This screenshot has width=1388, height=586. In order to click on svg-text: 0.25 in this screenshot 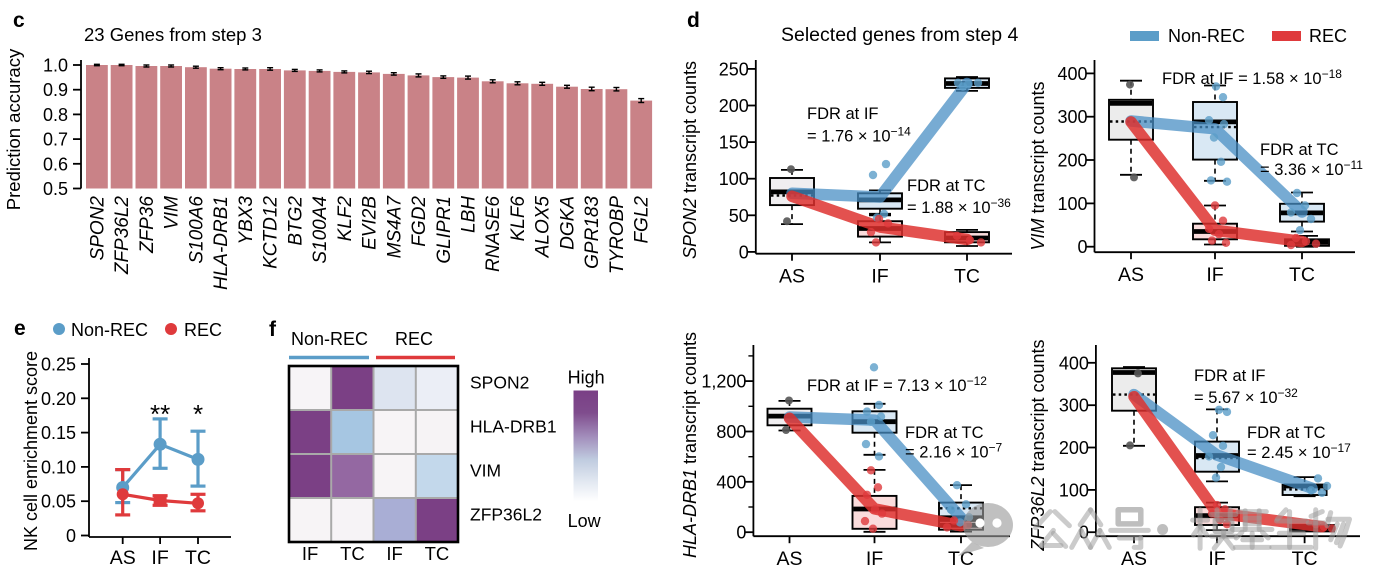, I will do `click(58, 365)`.